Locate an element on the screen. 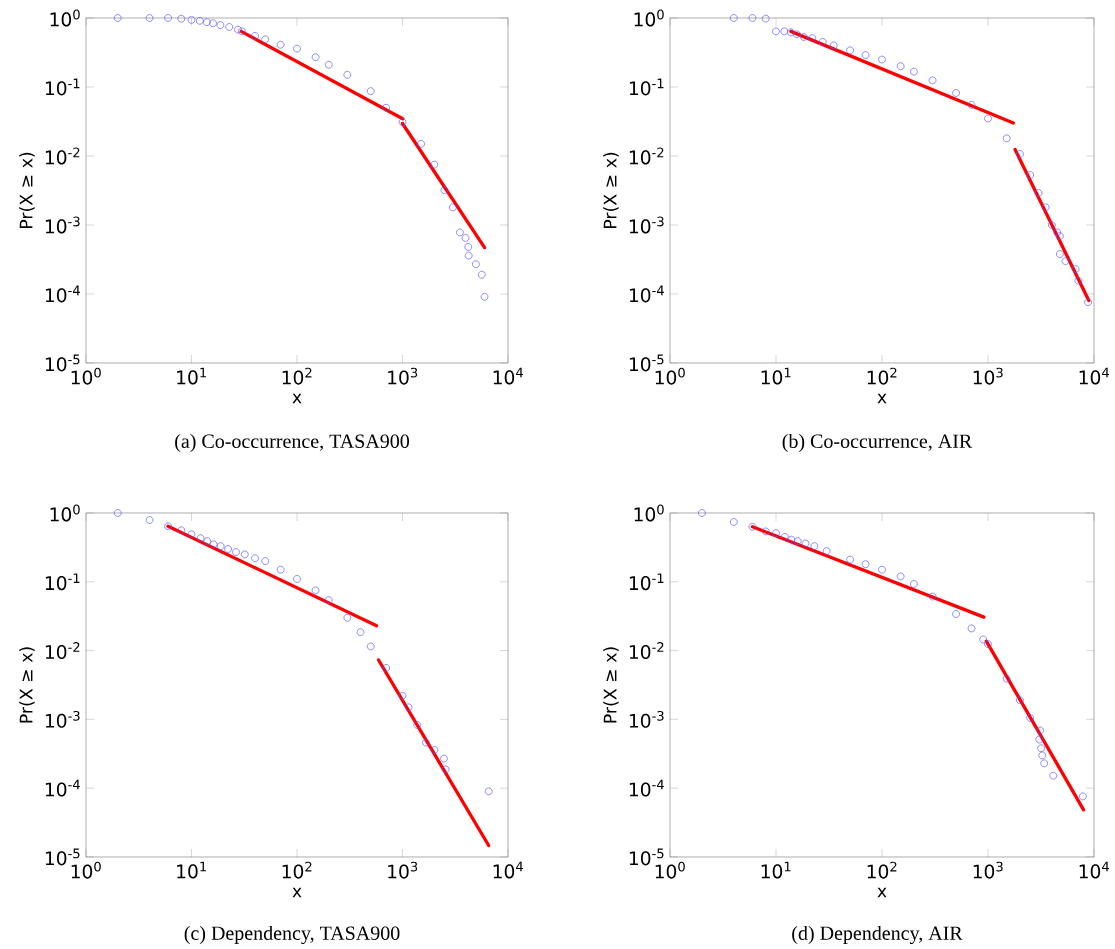 The width and height of the screenshot is (1115, 949). text: (b) Co-occurrence, AIR is located at coordinates (877, 443).